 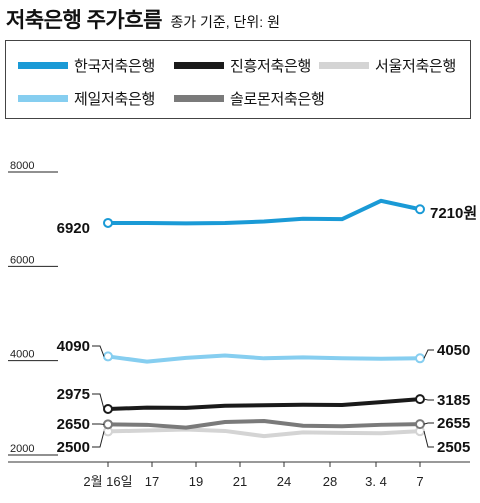 What do you see at coordinates (73, 394) in the screenshot?
I see `start-value-label: 2975` at bounding box center [73, 394].